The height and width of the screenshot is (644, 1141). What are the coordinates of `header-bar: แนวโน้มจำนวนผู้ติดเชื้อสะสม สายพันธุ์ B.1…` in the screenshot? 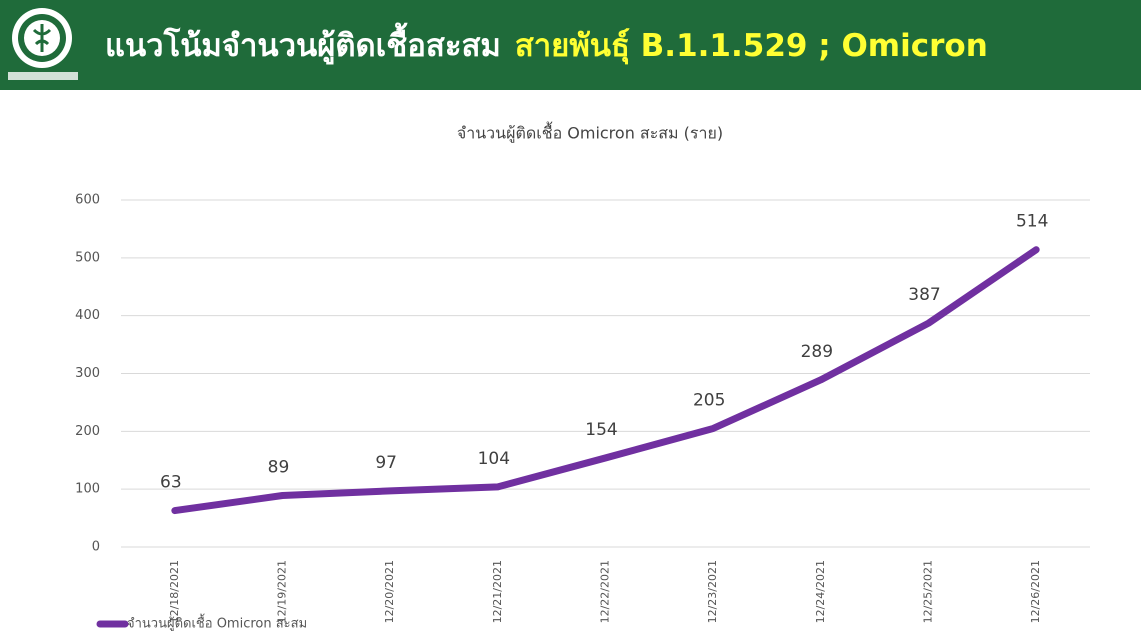 It's located at (570, 45).